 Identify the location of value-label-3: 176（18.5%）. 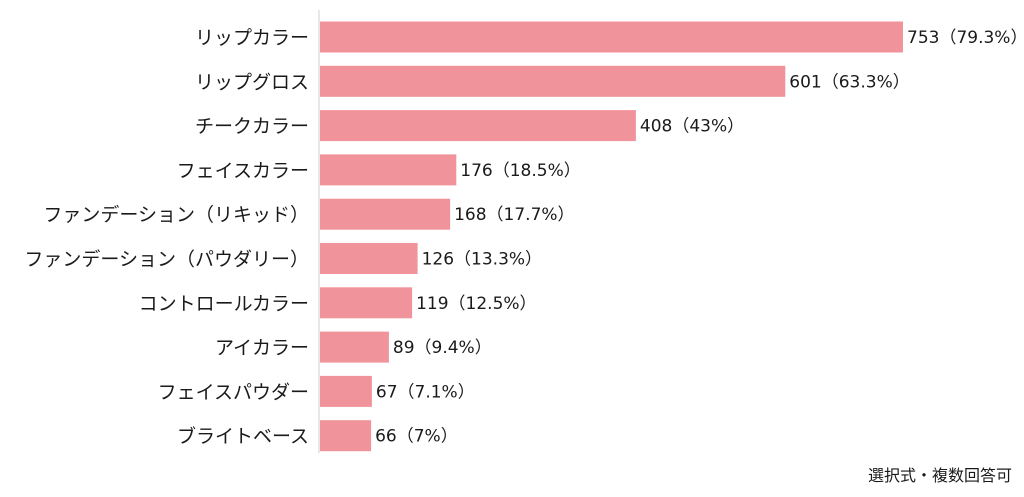
(520, 171).